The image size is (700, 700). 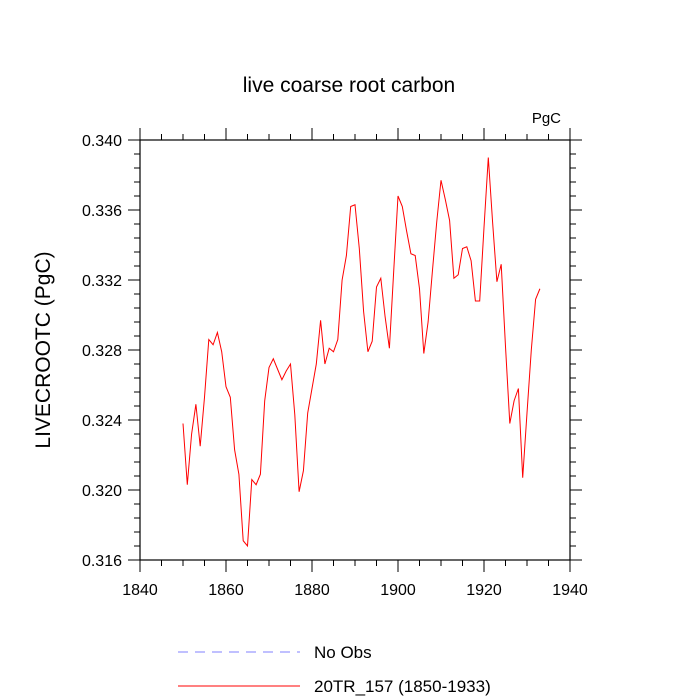 I want to click on chart-title: live coarse root carbon, so click(x=349, y=85).